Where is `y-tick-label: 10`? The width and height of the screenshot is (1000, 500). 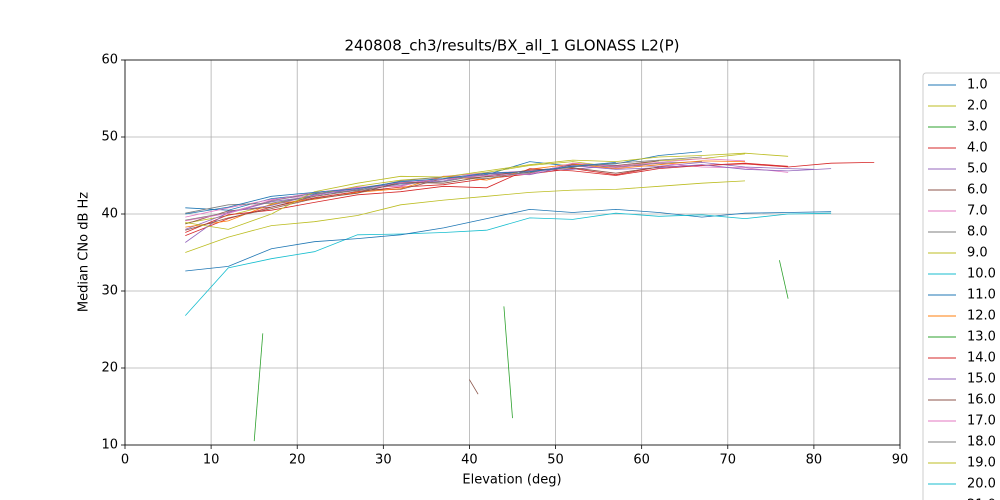
y-tick-label: 10 is located at coordinates (109, 445).